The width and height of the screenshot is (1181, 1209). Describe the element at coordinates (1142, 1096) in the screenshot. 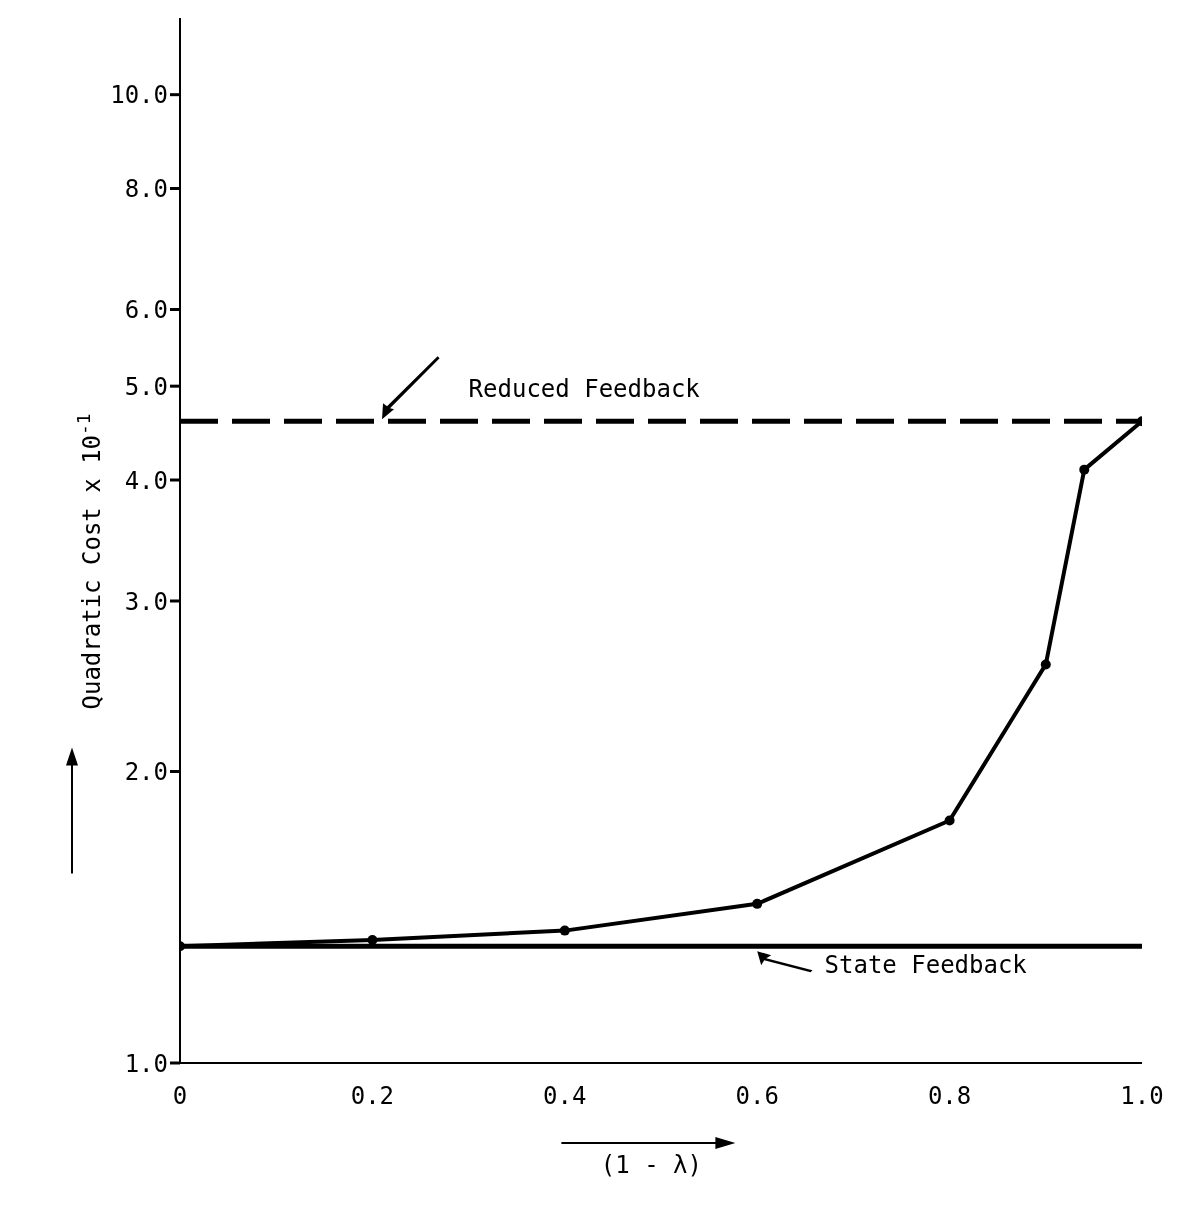

I see `x-tick-label: 1.0` at that location.